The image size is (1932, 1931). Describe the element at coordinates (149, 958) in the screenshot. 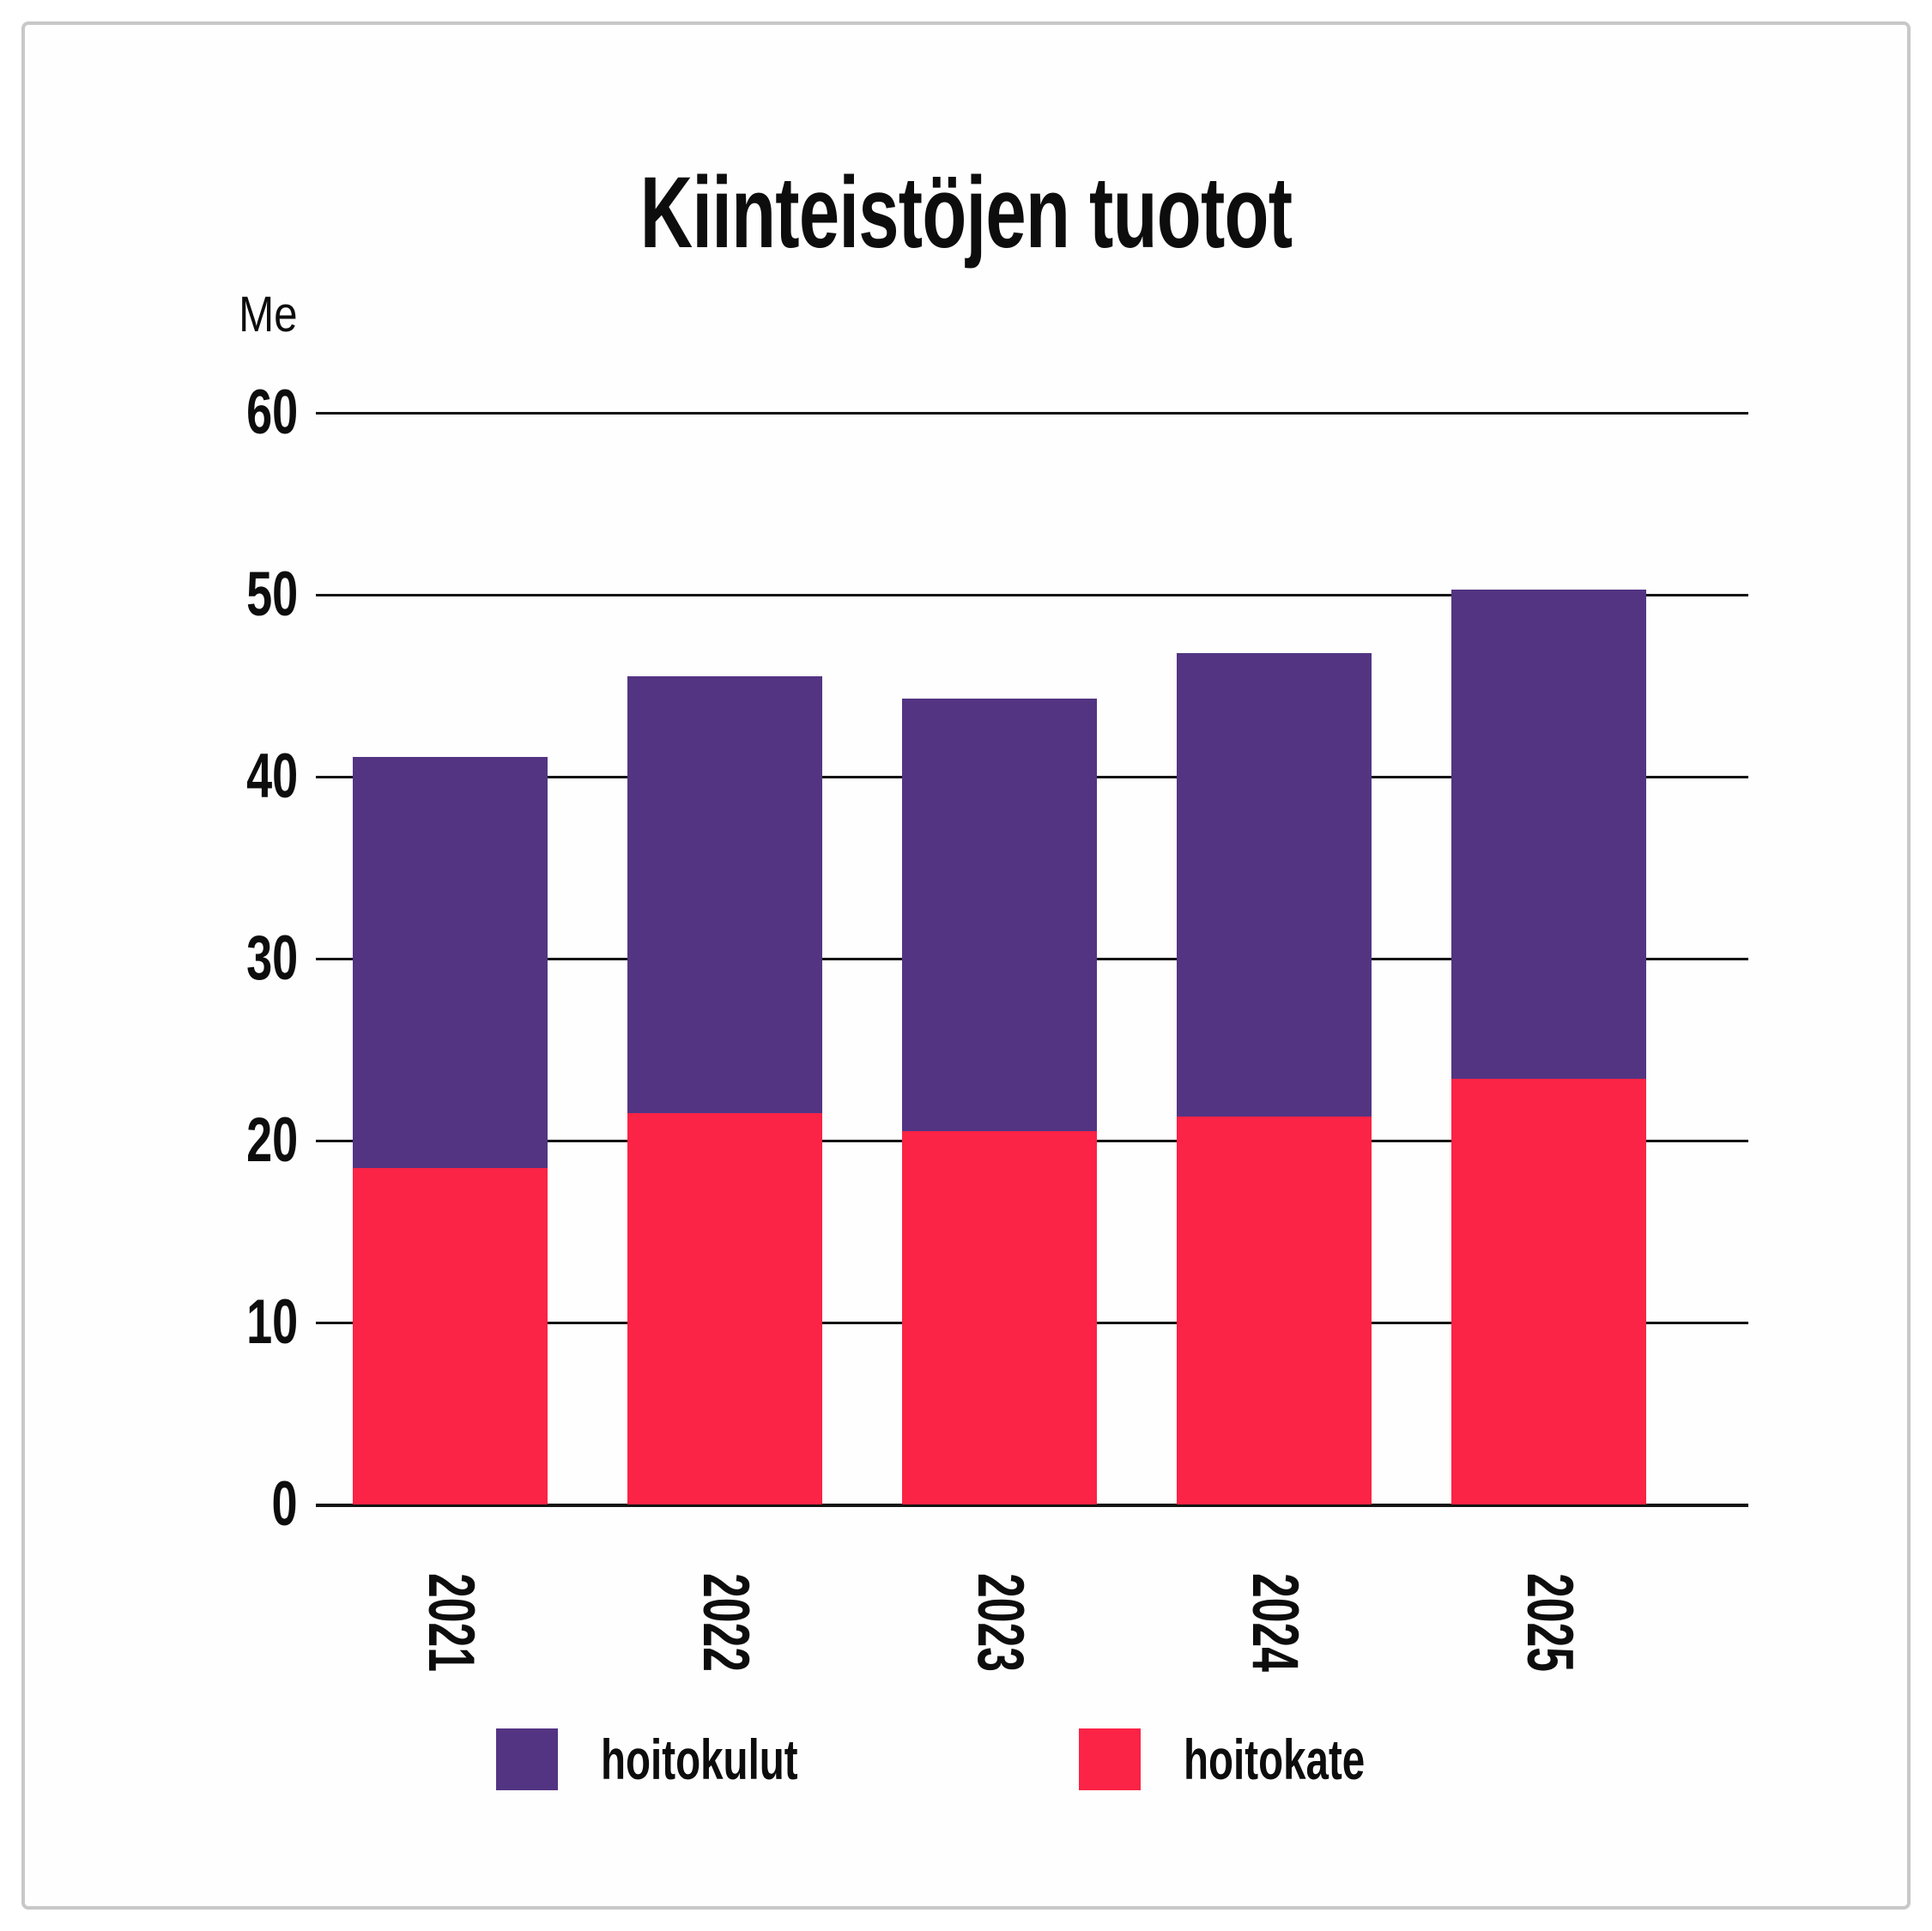

I see `y-tick-label-row-30: 30` at that location.